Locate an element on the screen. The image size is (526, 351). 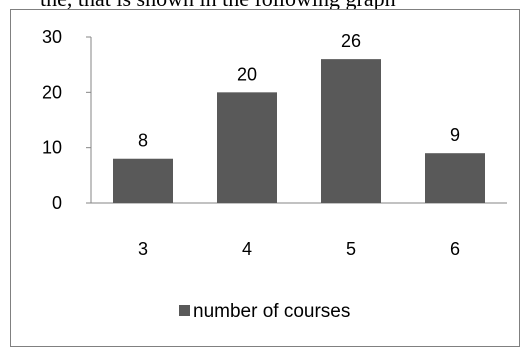
legend-label: number of courses is located at coordinates (271, 311).